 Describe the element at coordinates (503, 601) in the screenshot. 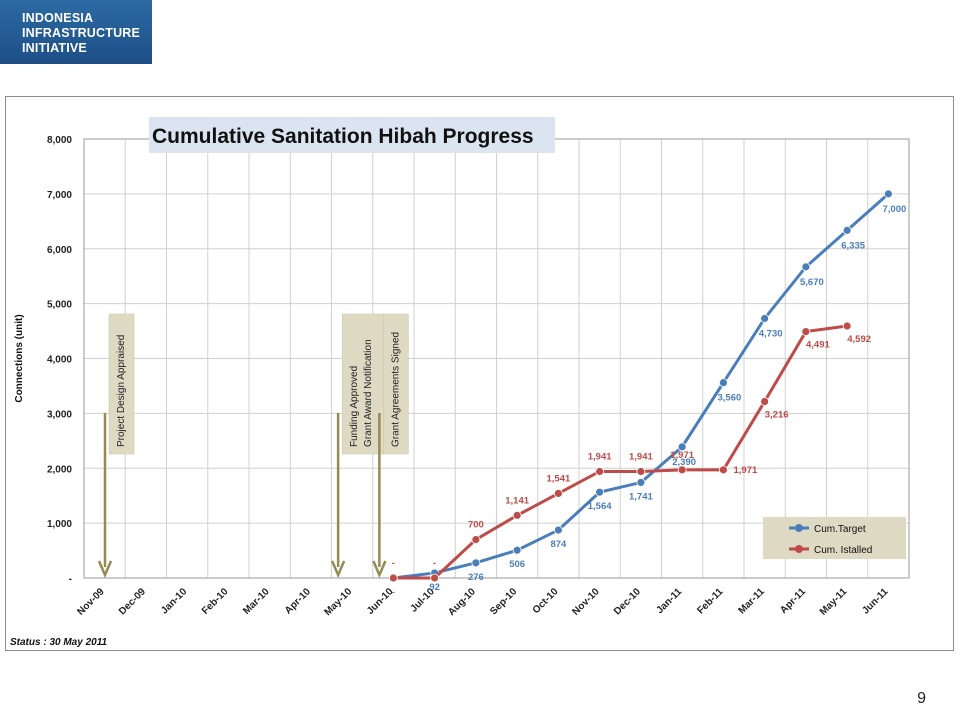

I see `x-tick-label: Sep-10` at that location.